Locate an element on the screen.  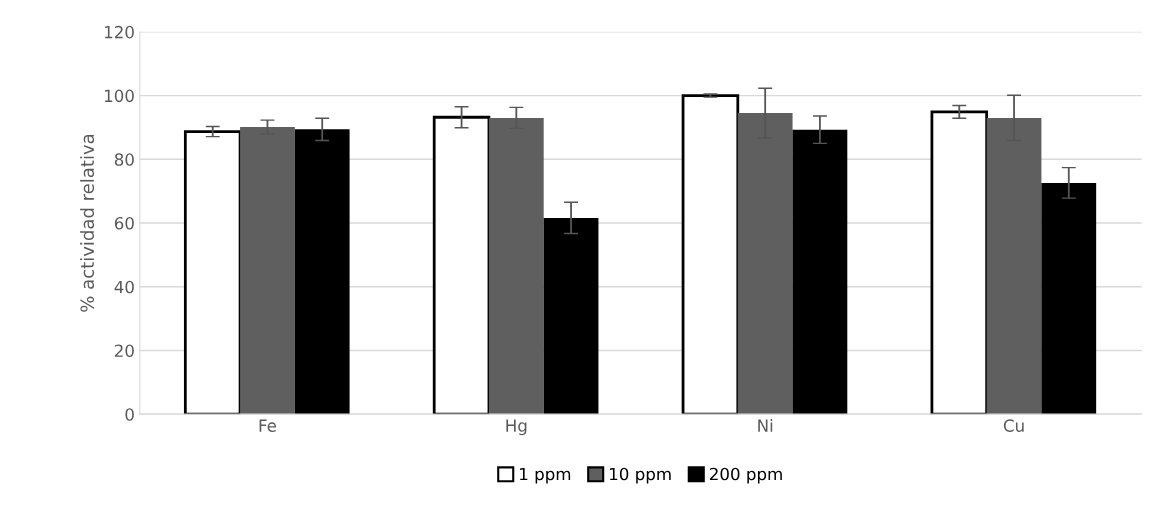
x-tick-label: Ni is located at coordinates (765, 425).